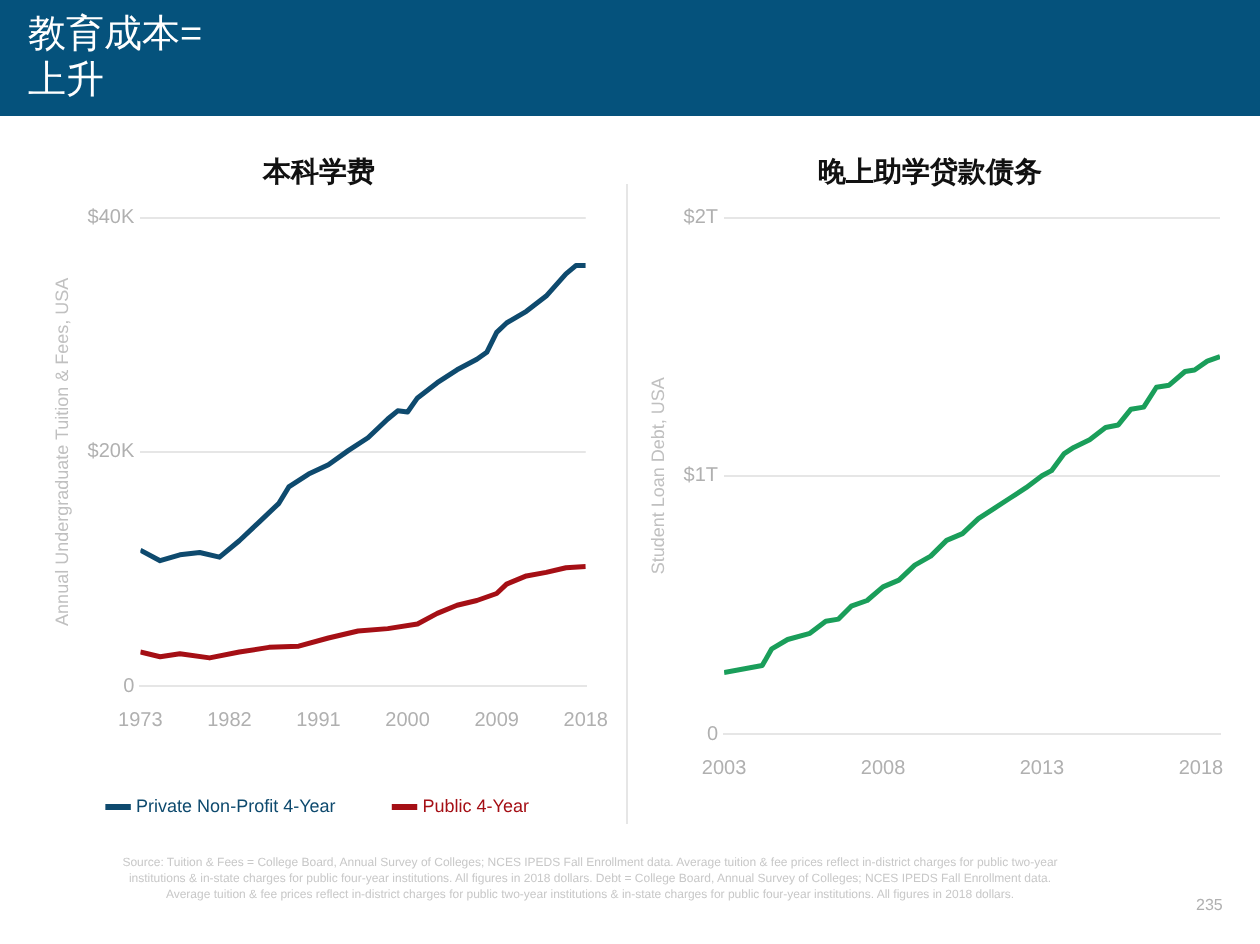 This screenshot has width=1260, height=944. I want to click on x-tick-label: 1973, so click(141, 720).